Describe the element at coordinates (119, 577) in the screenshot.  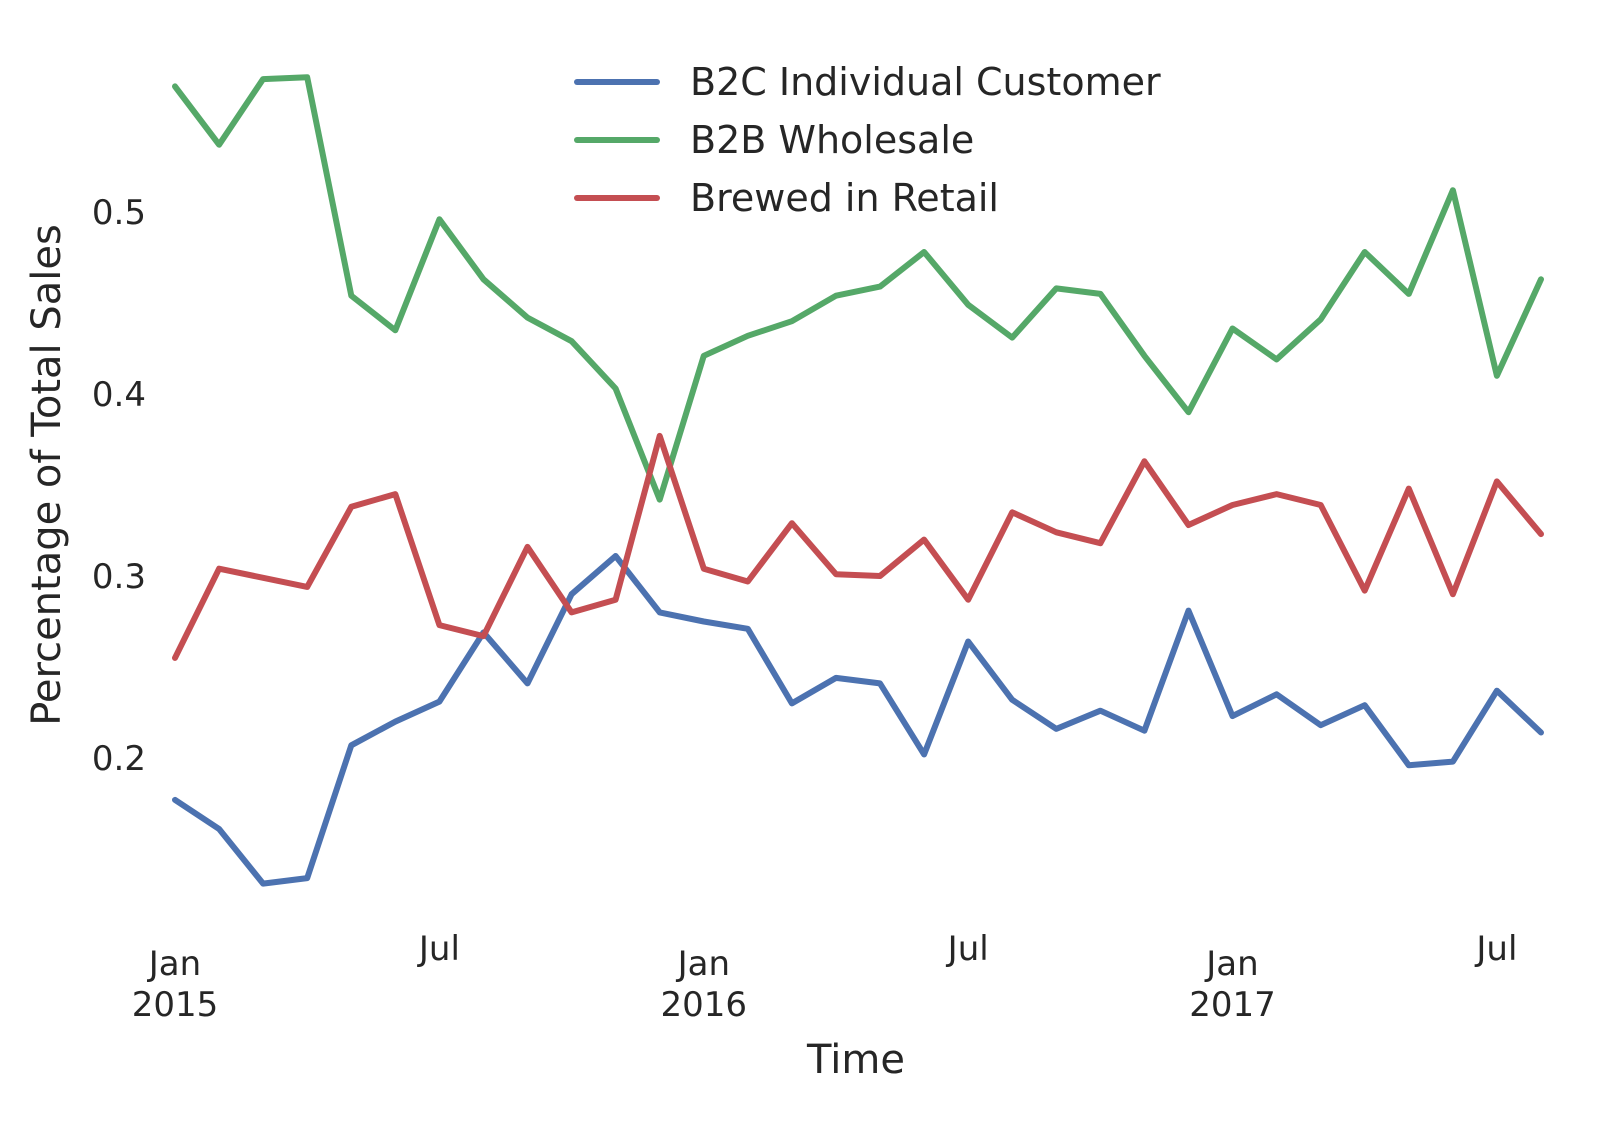
I see `y-tick-label: 0.3` at that location.